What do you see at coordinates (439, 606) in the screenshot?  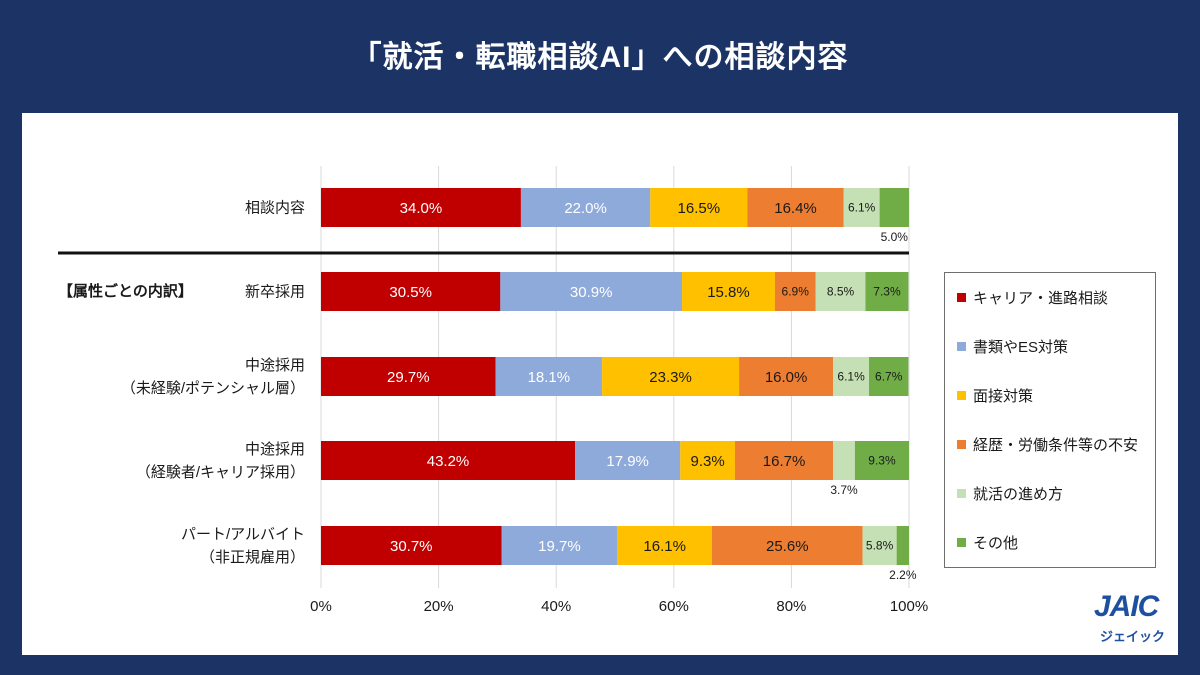 I see `x-tick-label: 20%` at bounding box center [439, 606].